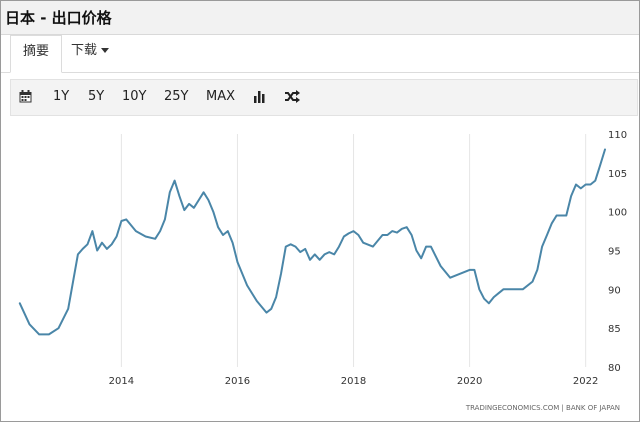 The image size is (640, 425). What do you see at coordinates (237, 381) in the screenshot?
I see `x-tick-label: 2016` at bounding box center [237, 381].